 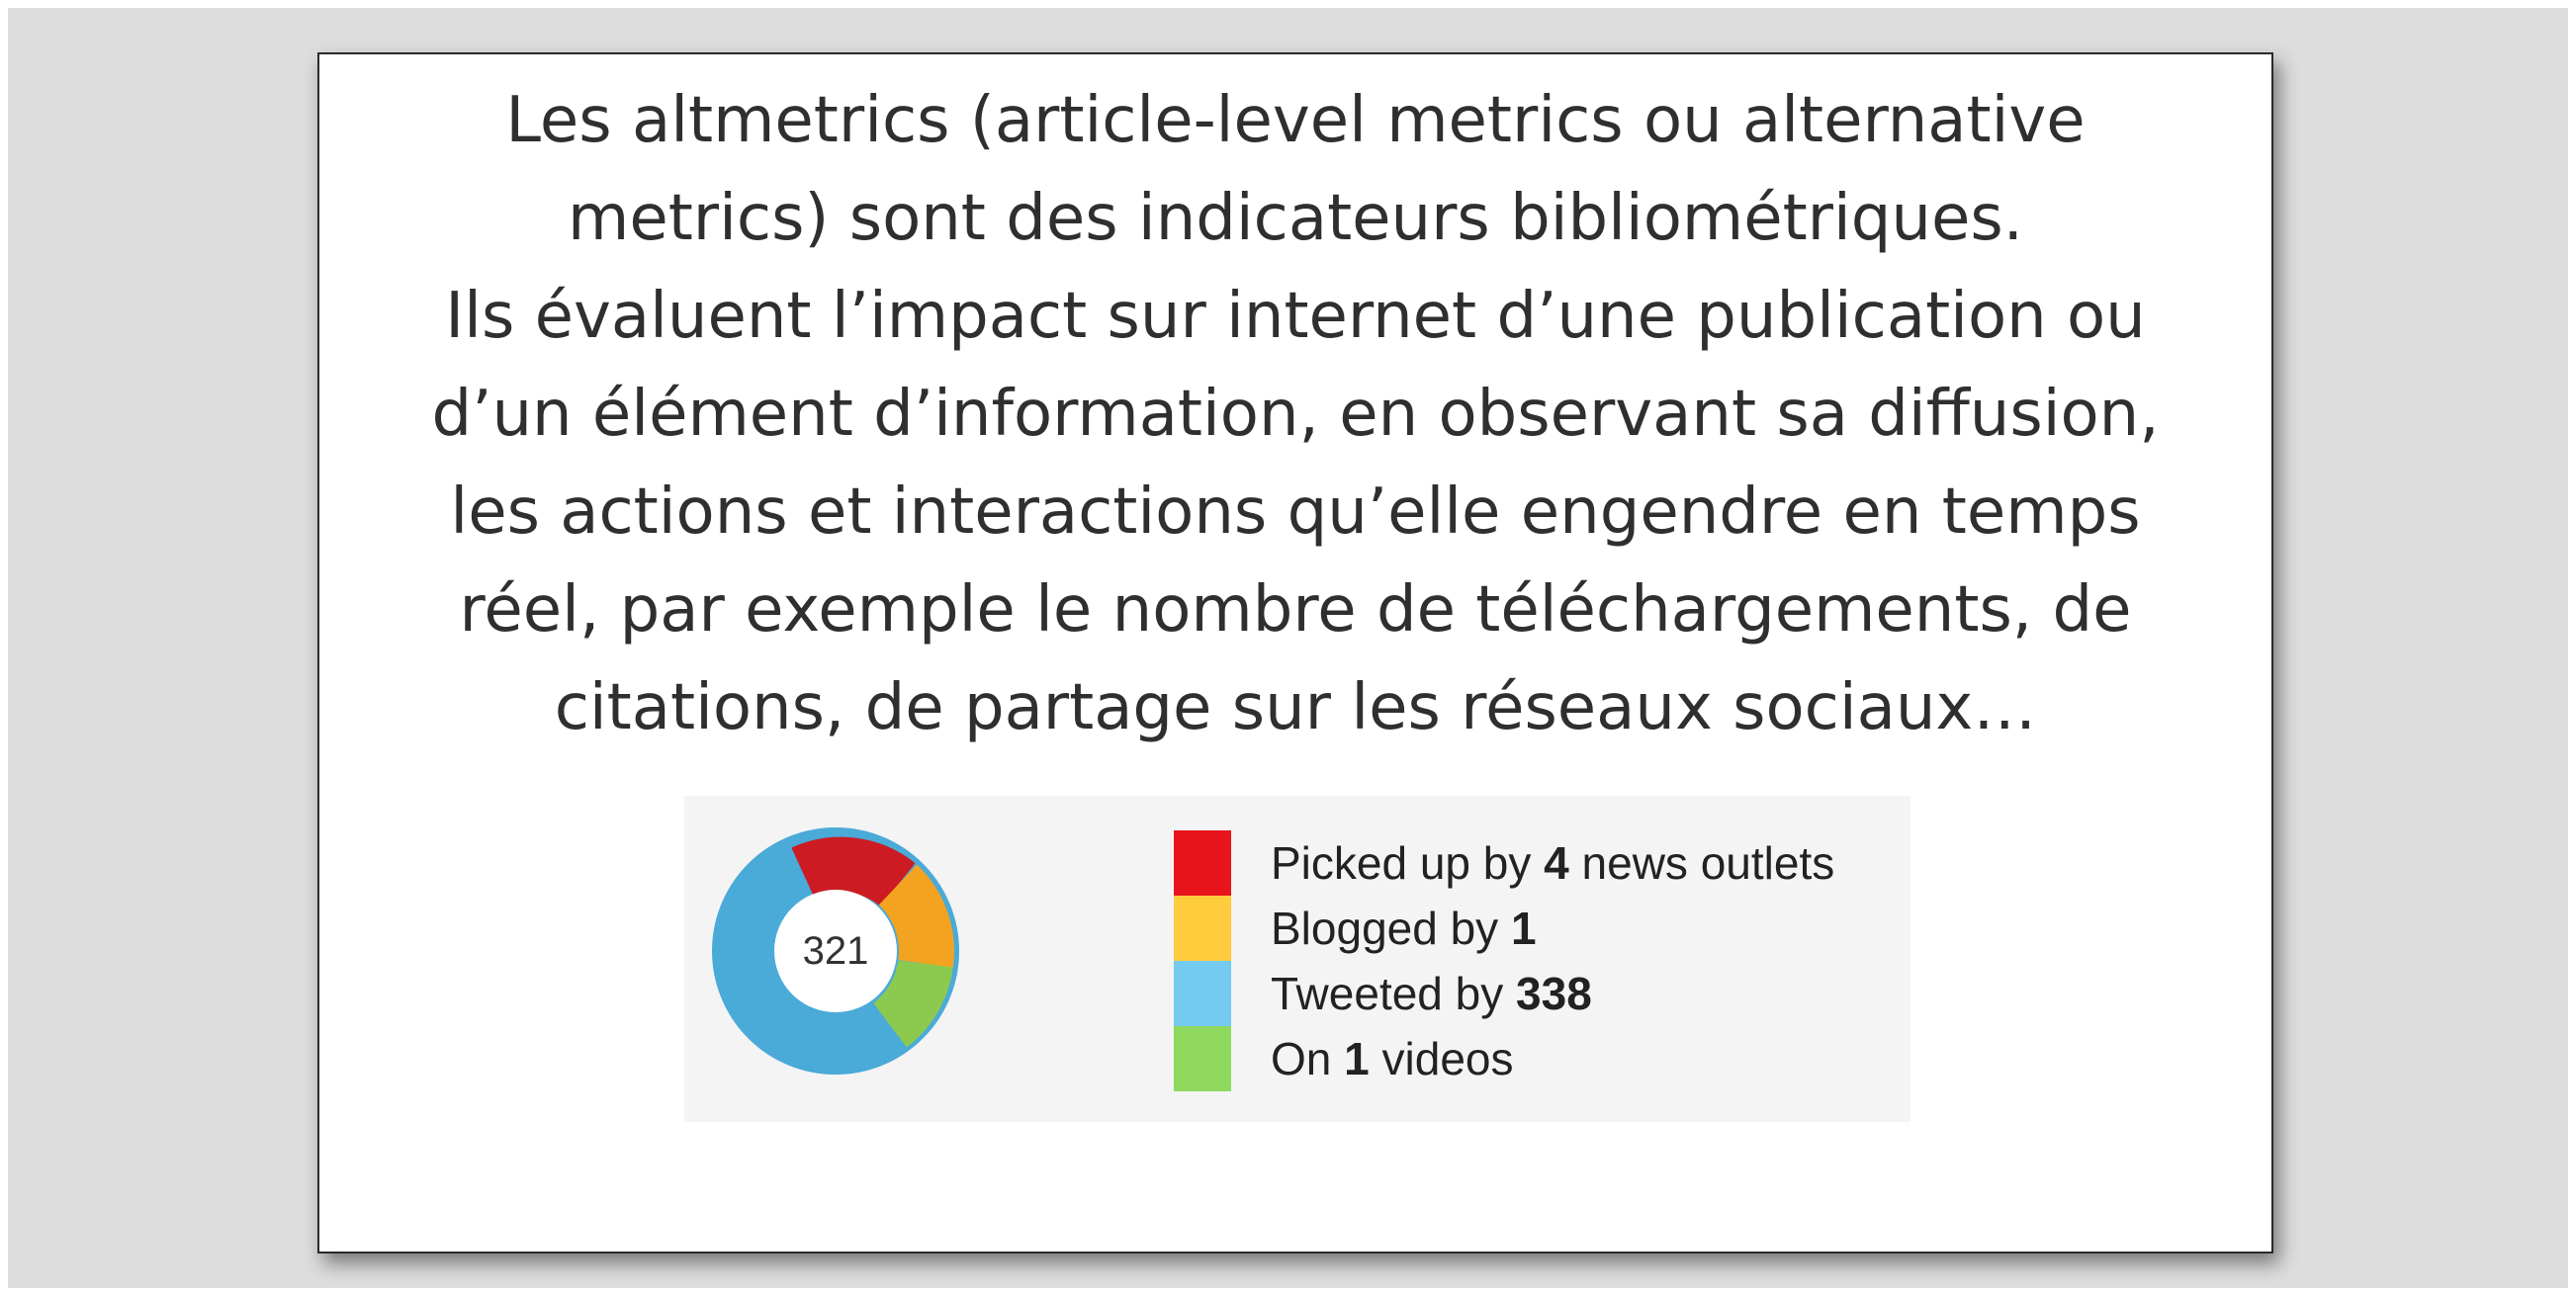 I want to click on legend-label: Tweeted by 338, so click(x=1431, y=993).